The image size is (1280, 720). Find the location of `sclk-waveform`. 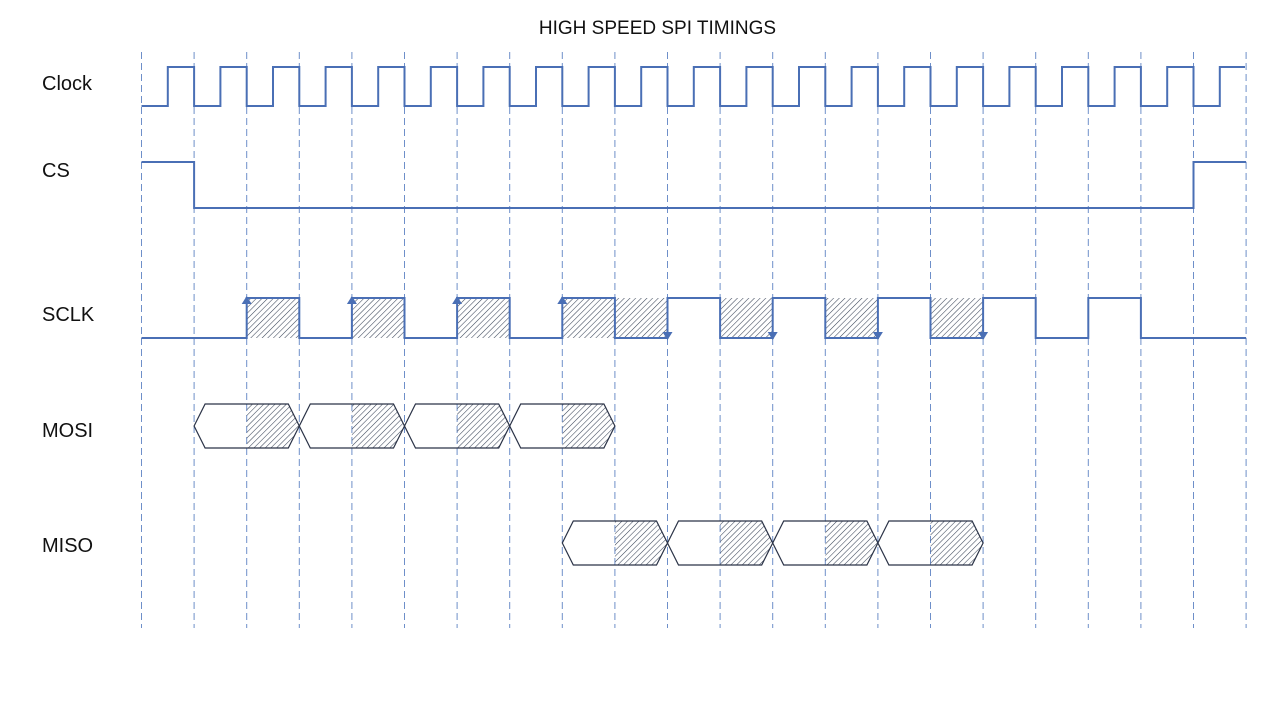

sclk-waveform is located at coordinates (694, 318).